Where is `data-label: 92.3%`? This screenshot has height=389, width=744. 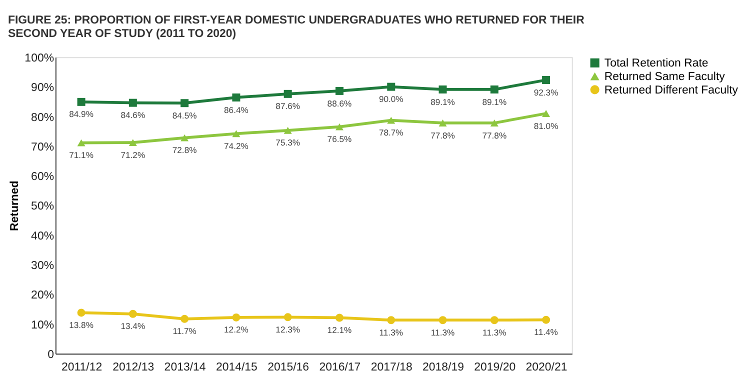 data-label: 92.3% is located at coordinates (546, 92).